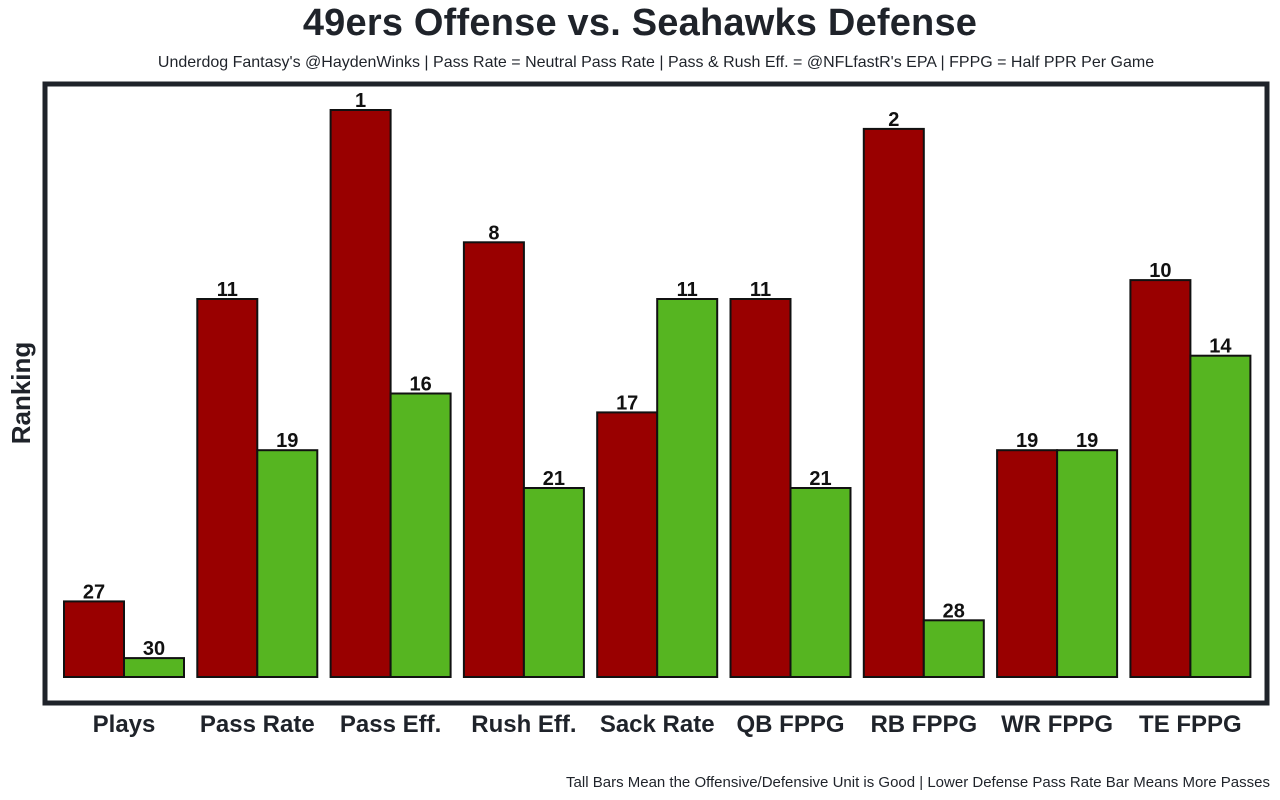 The image size is (1280, 800). Describe the element at coordinates (390, 724) in the screenshot. I see `x-tick-label: Pass Eff.` at that location.